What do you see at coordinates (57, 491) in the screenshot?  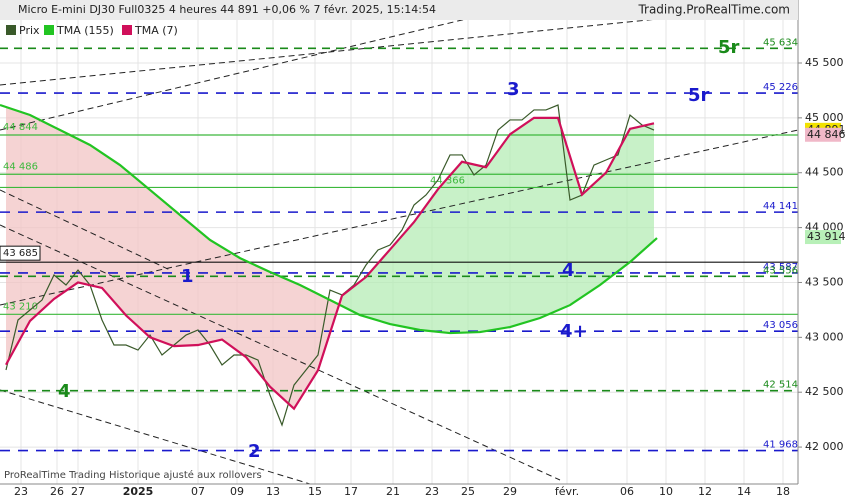 I see `x-tick-label: 26` at bounding box center [57, 491].